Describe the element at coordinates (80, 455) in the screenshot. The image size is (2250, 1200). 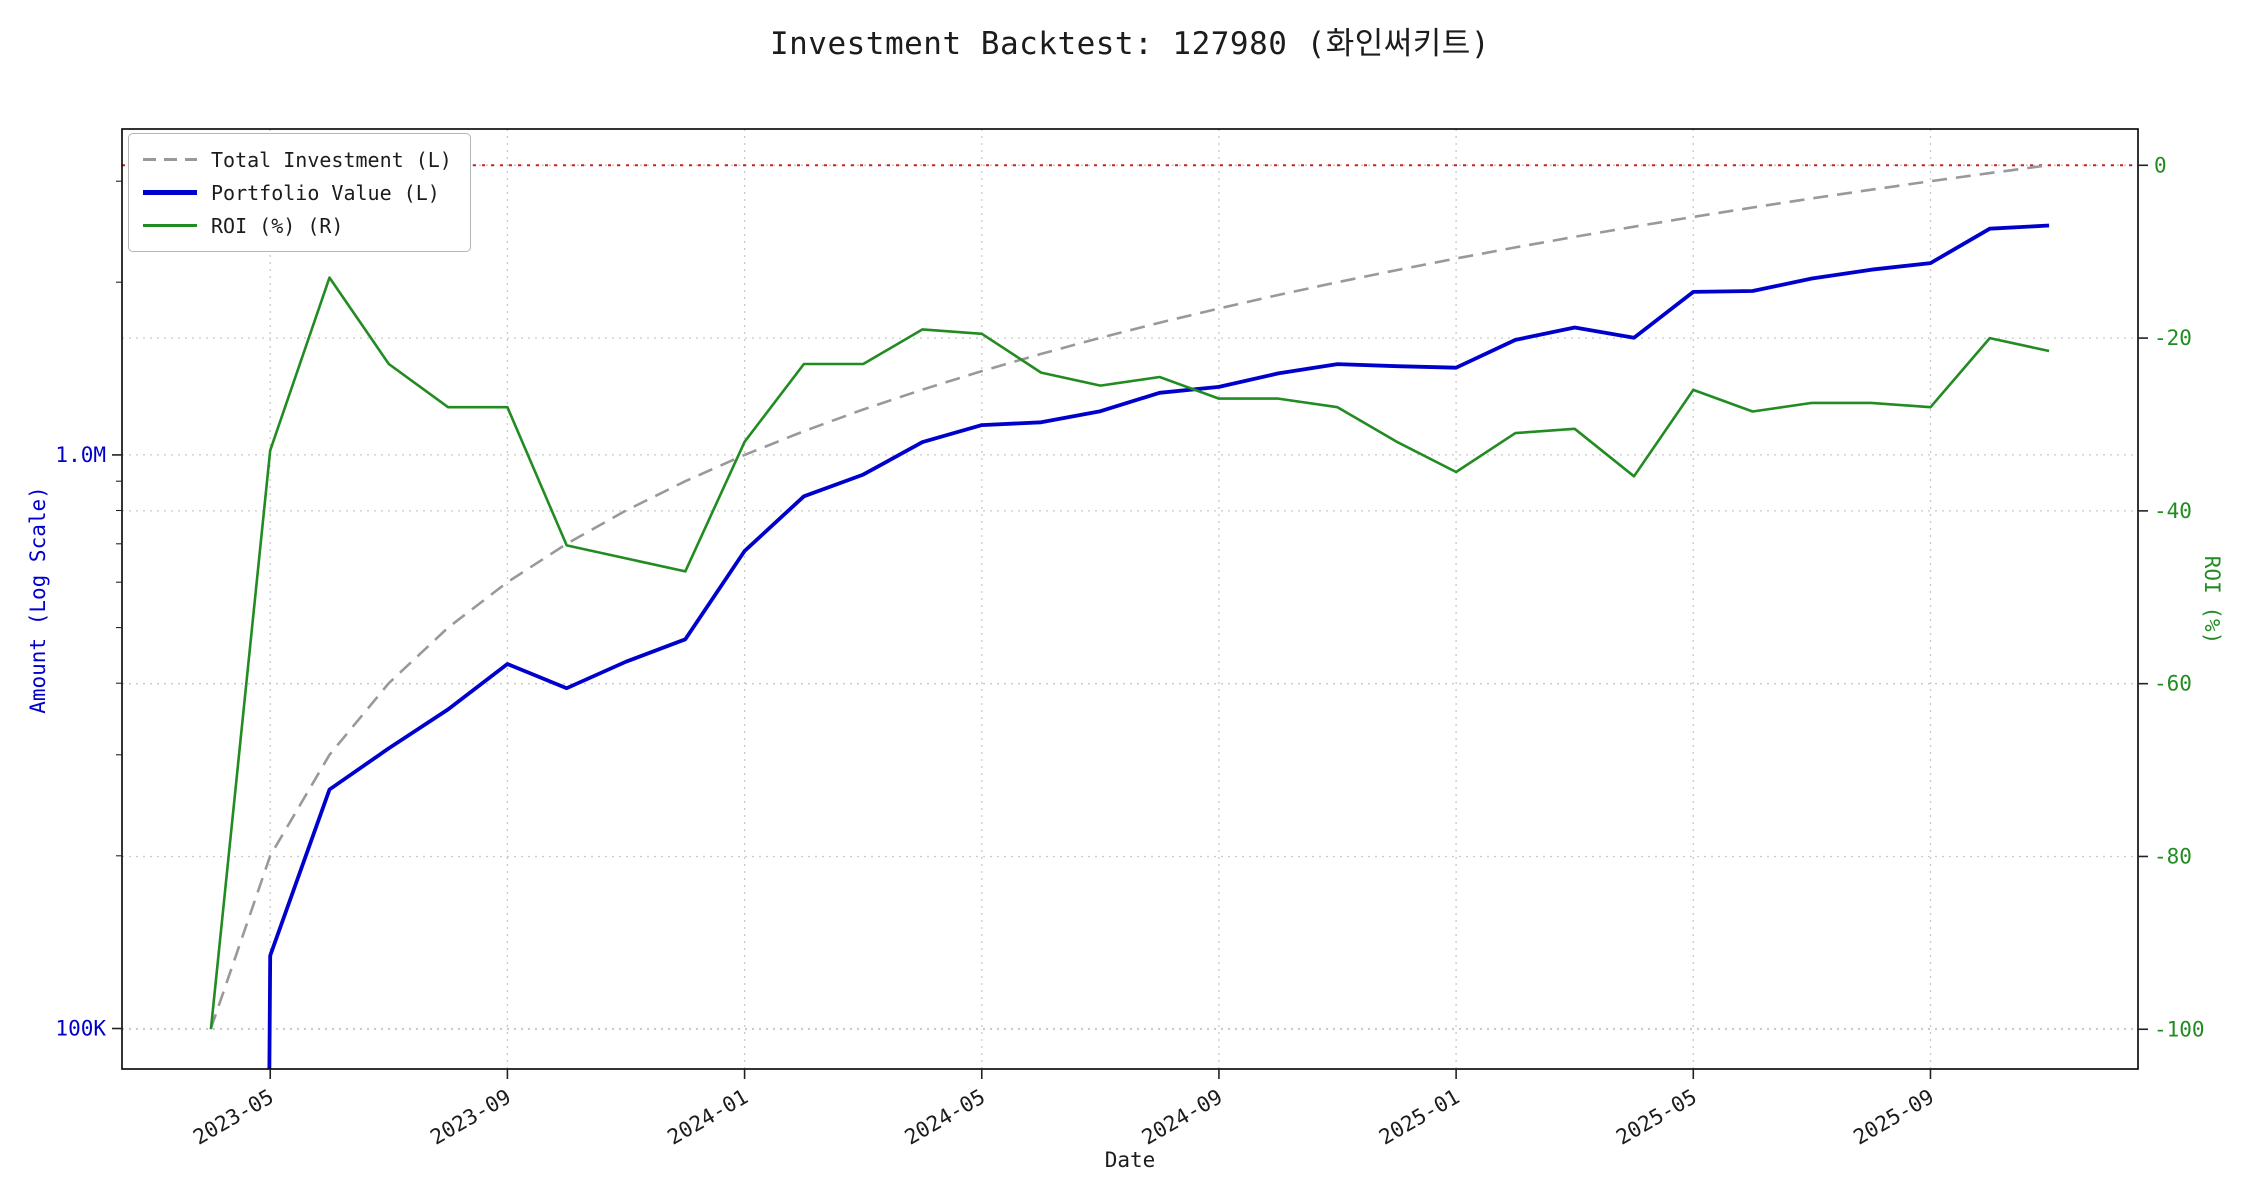
I see `y-left-tick-label: 1.0M` at that location.